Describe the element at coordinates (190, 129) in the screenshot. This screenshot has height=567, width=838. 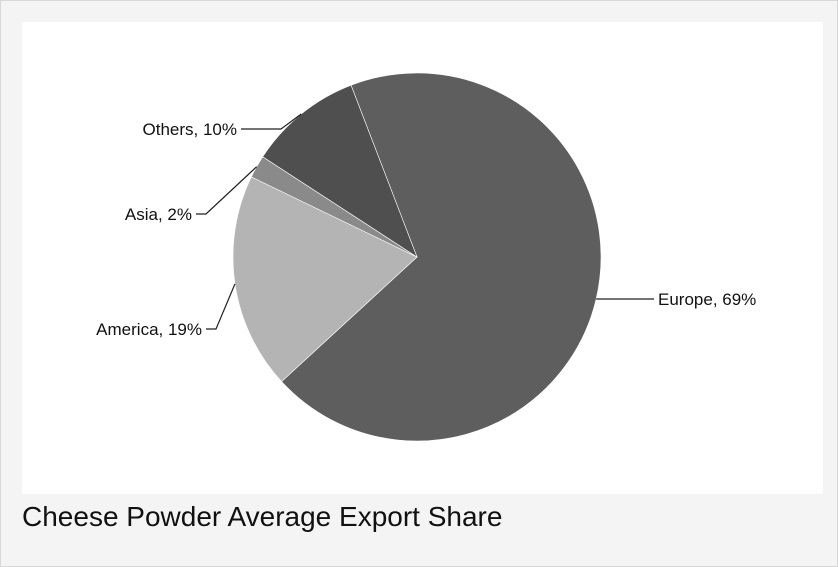
I see `slice-label-others: Others, 10%` at that location.